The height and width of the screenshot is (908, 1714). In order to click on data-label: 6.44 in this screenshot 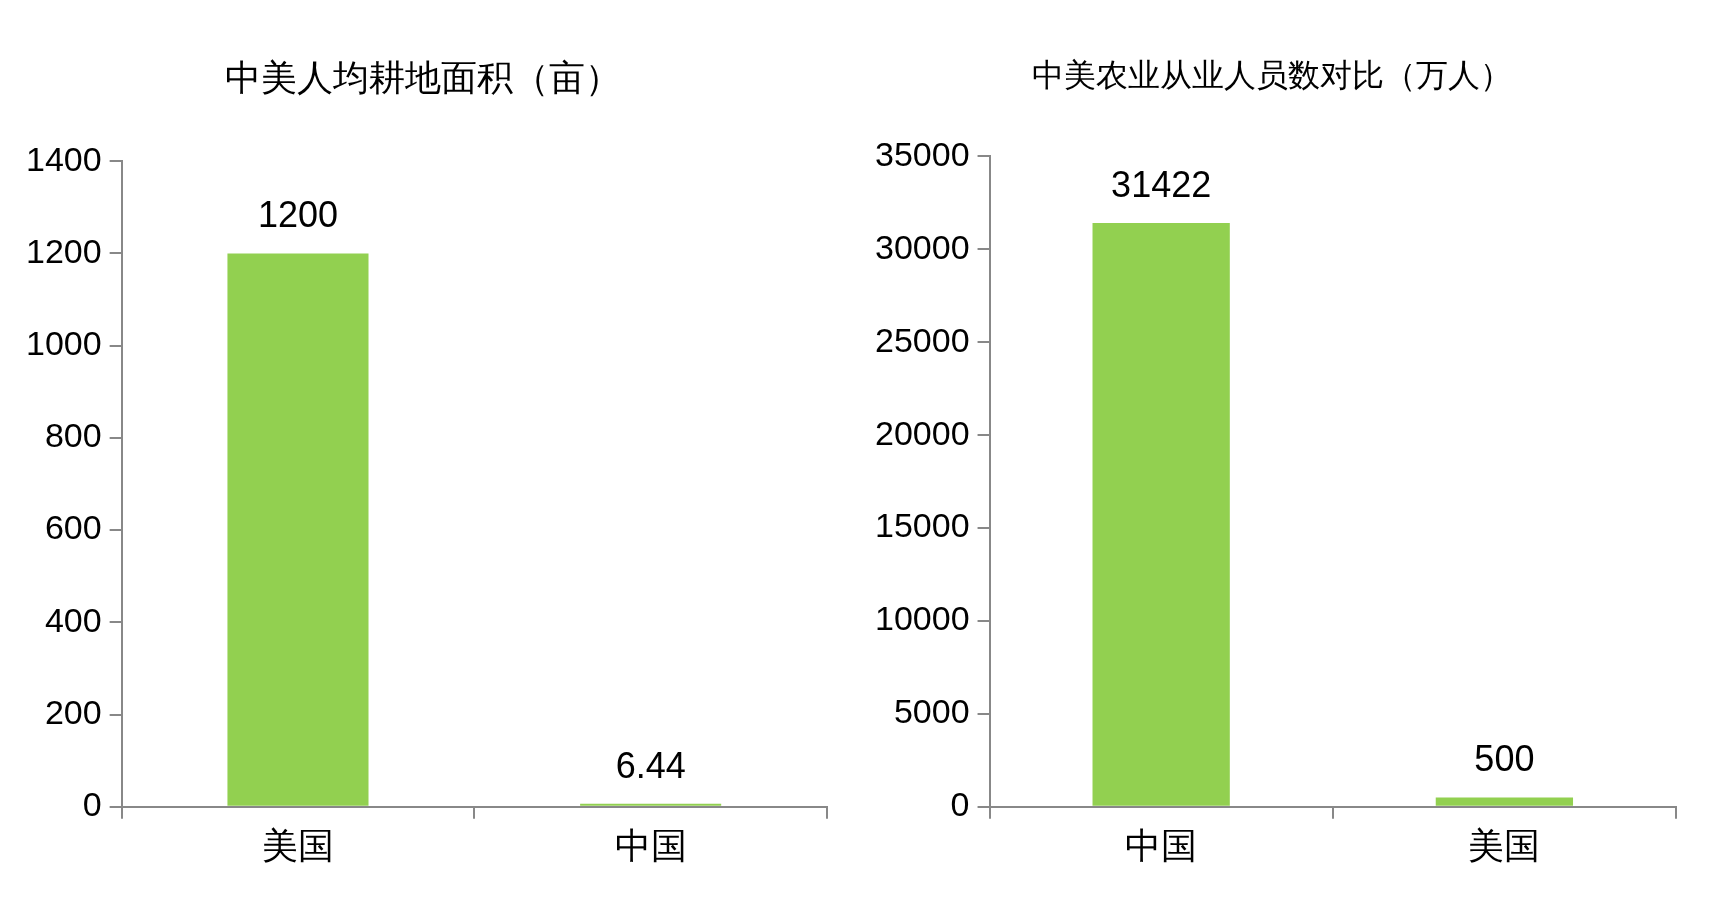, I will do `click(650, 765)`.